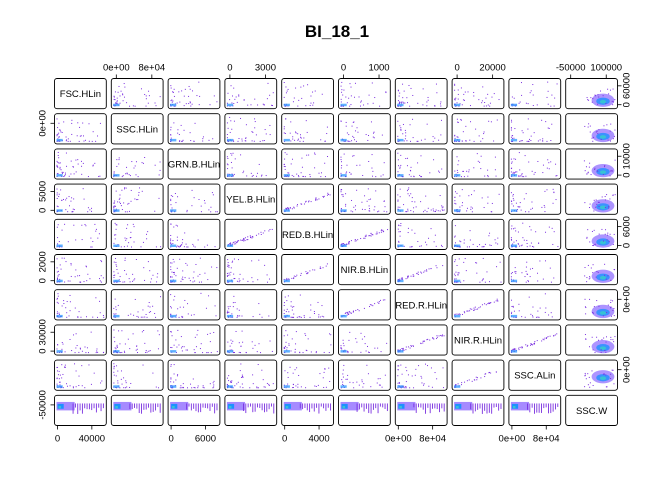  What do you see at coordinates (92, 439) in the screenshot?
I see `bottom-tick-label: 40000` at bounding box center [92, 439].